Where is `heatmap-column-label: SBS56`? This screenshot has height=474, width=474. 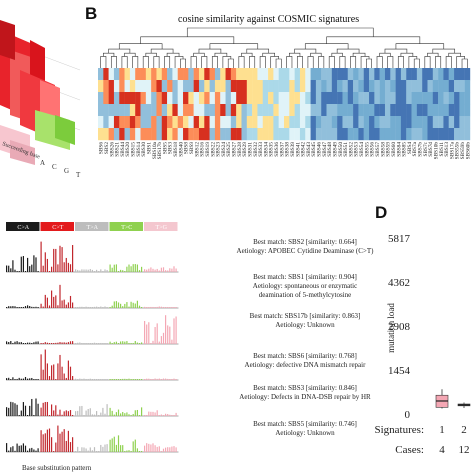
heatmap-column-label: SBS56 is located at coordinates (373, 149).